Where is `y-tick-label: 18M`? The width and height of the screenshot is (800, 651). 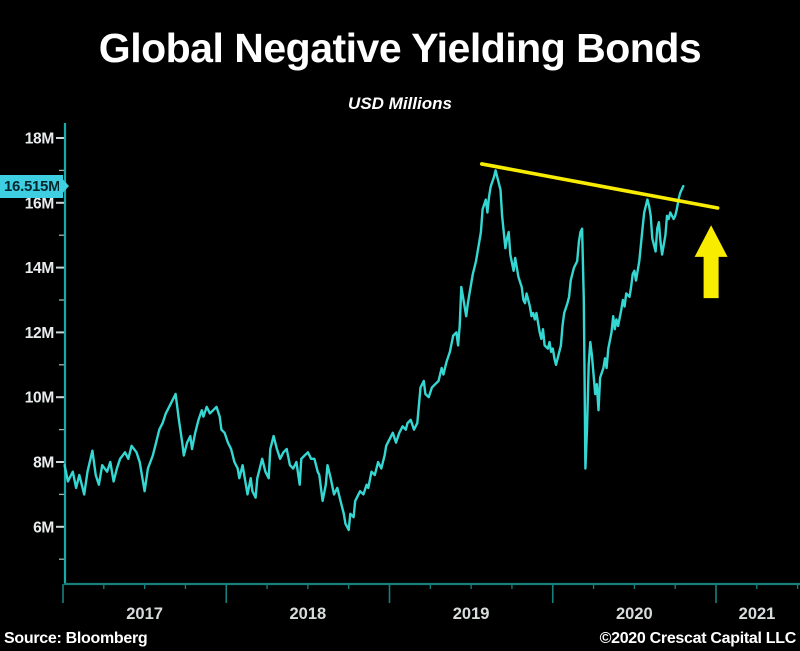 y-tick-label: 18M is located at coordinates (39, 139).